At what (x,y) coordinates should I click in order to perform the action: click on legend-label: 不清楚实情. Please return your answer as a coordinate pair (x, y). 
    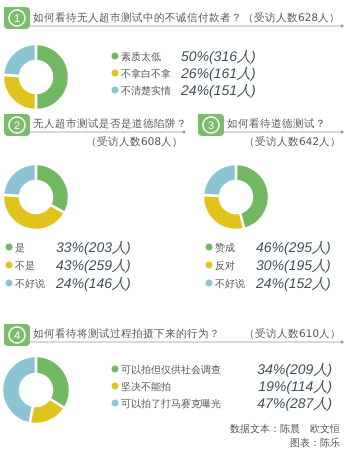
    Looking at the image, I should click on (146, 91).